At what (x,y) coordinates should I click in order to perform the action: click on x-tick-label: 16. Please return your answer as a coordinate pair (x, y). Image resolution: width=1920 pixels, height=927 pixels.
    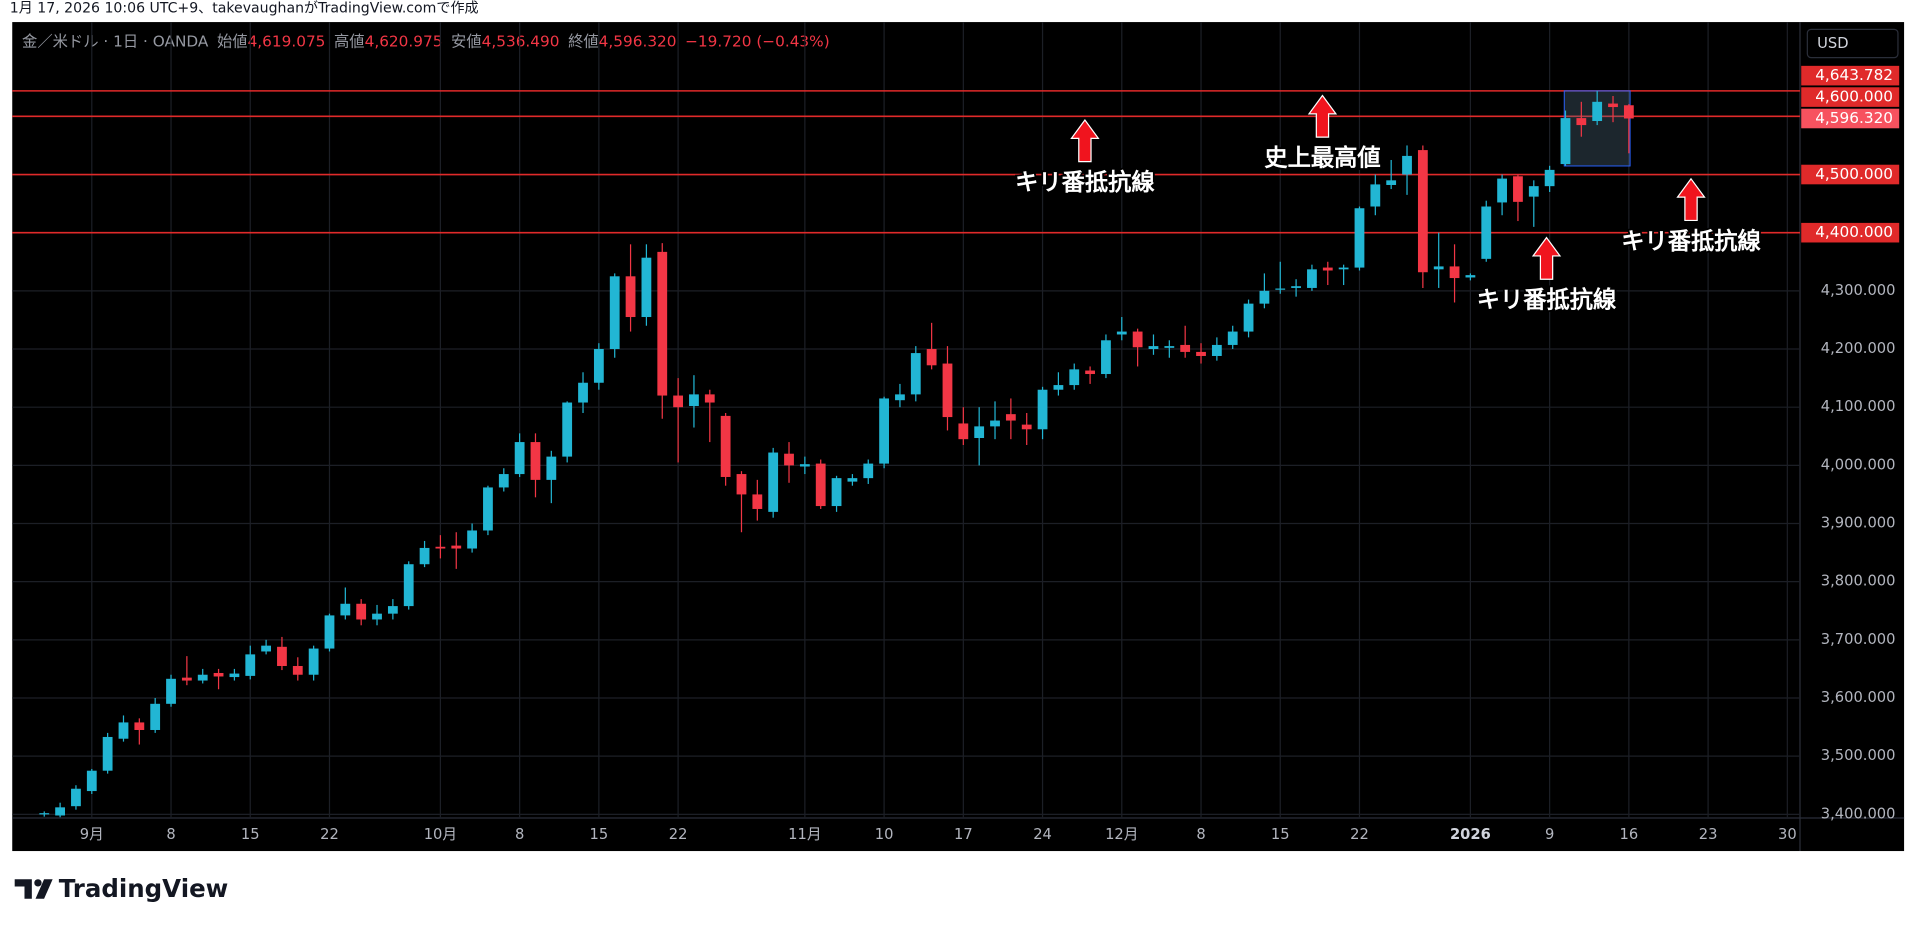
    Looking at the image, I should click on (1629, 834).